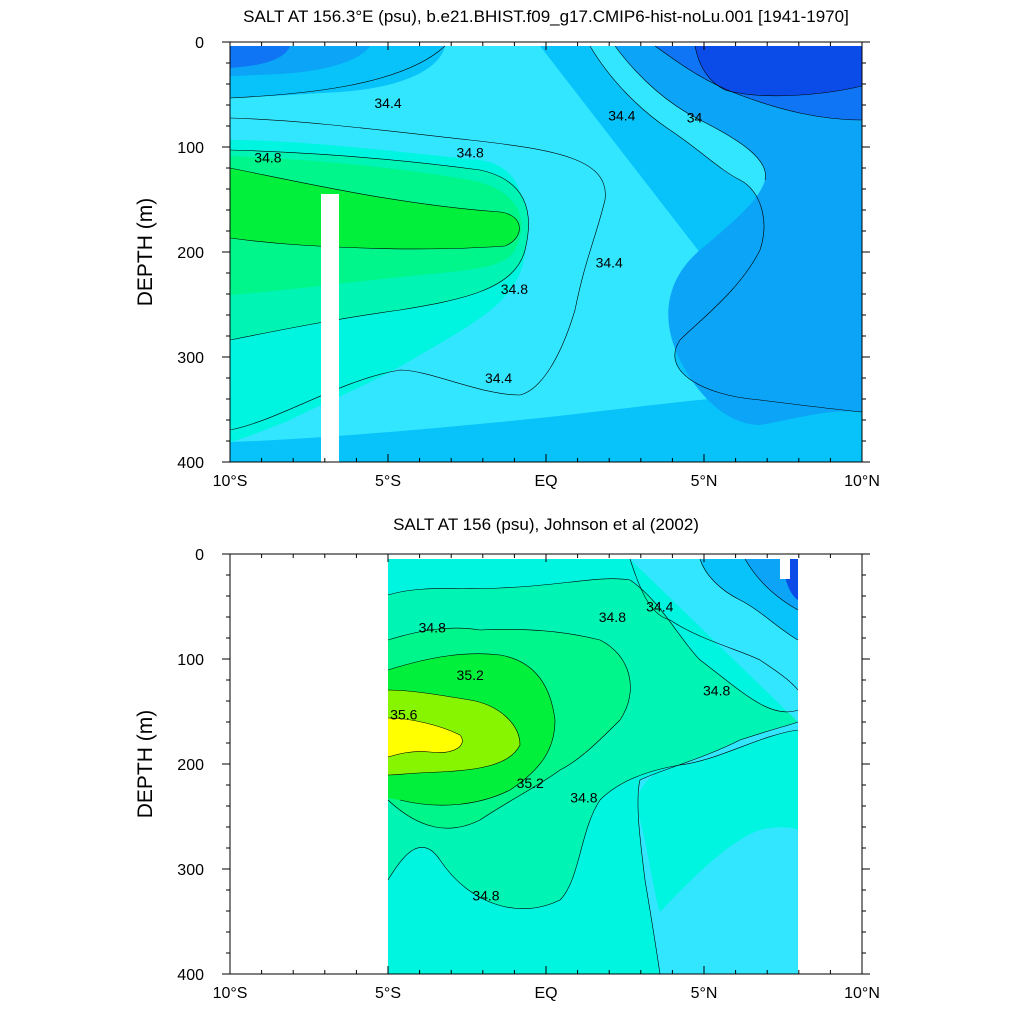 Image resolution: width=1024 pixels, height=1024 pixels. What do you see at coordinates (546, 524) in the screenshot?
I see `bottom-chart-title: SALT AT 156 (psu), Johnson et al (2002)` at bounding box center [546, 524].